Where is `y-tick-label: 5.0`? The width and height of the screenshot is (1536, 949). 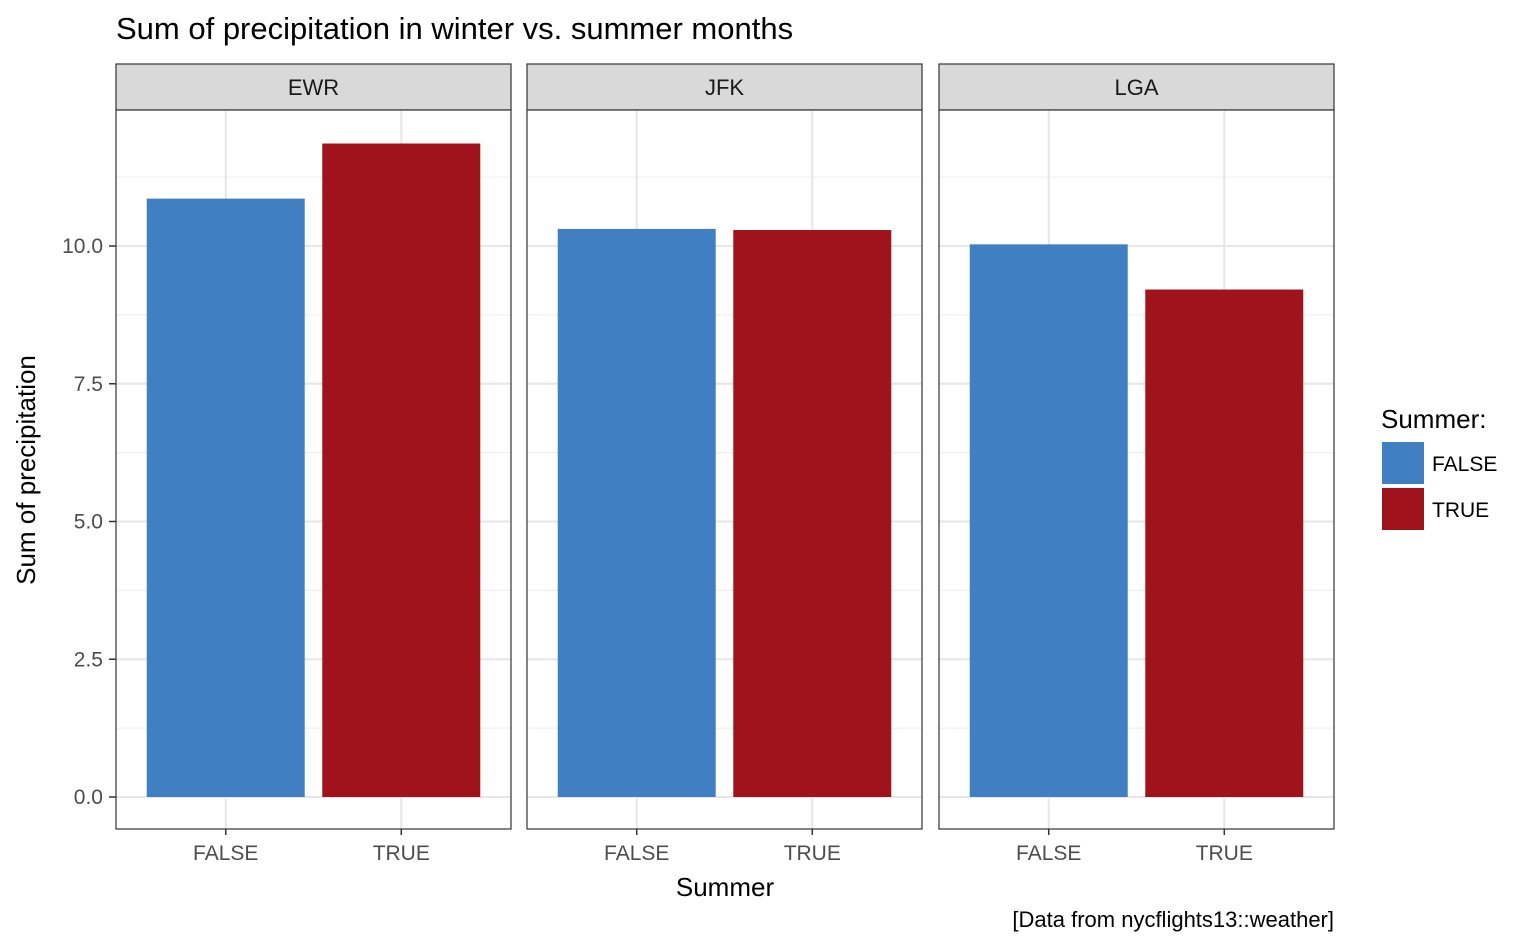
y-tick-label: 5.0 is located at coordinates (88, 522).